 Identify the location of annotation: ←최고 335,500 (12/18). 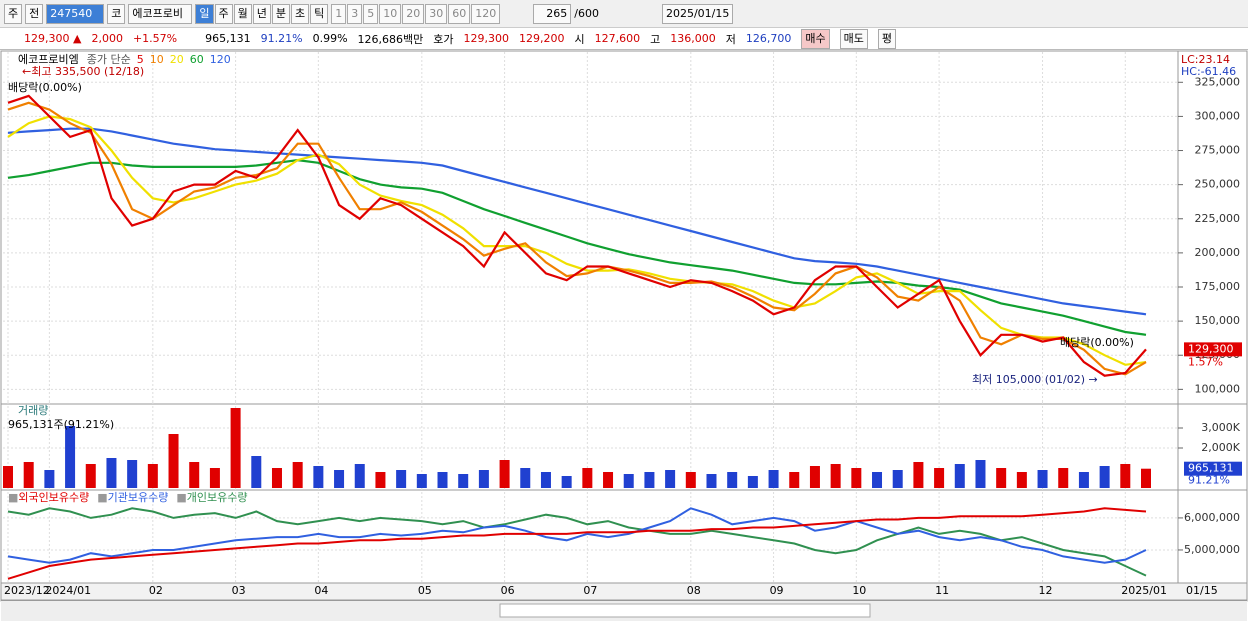
(83, 71).